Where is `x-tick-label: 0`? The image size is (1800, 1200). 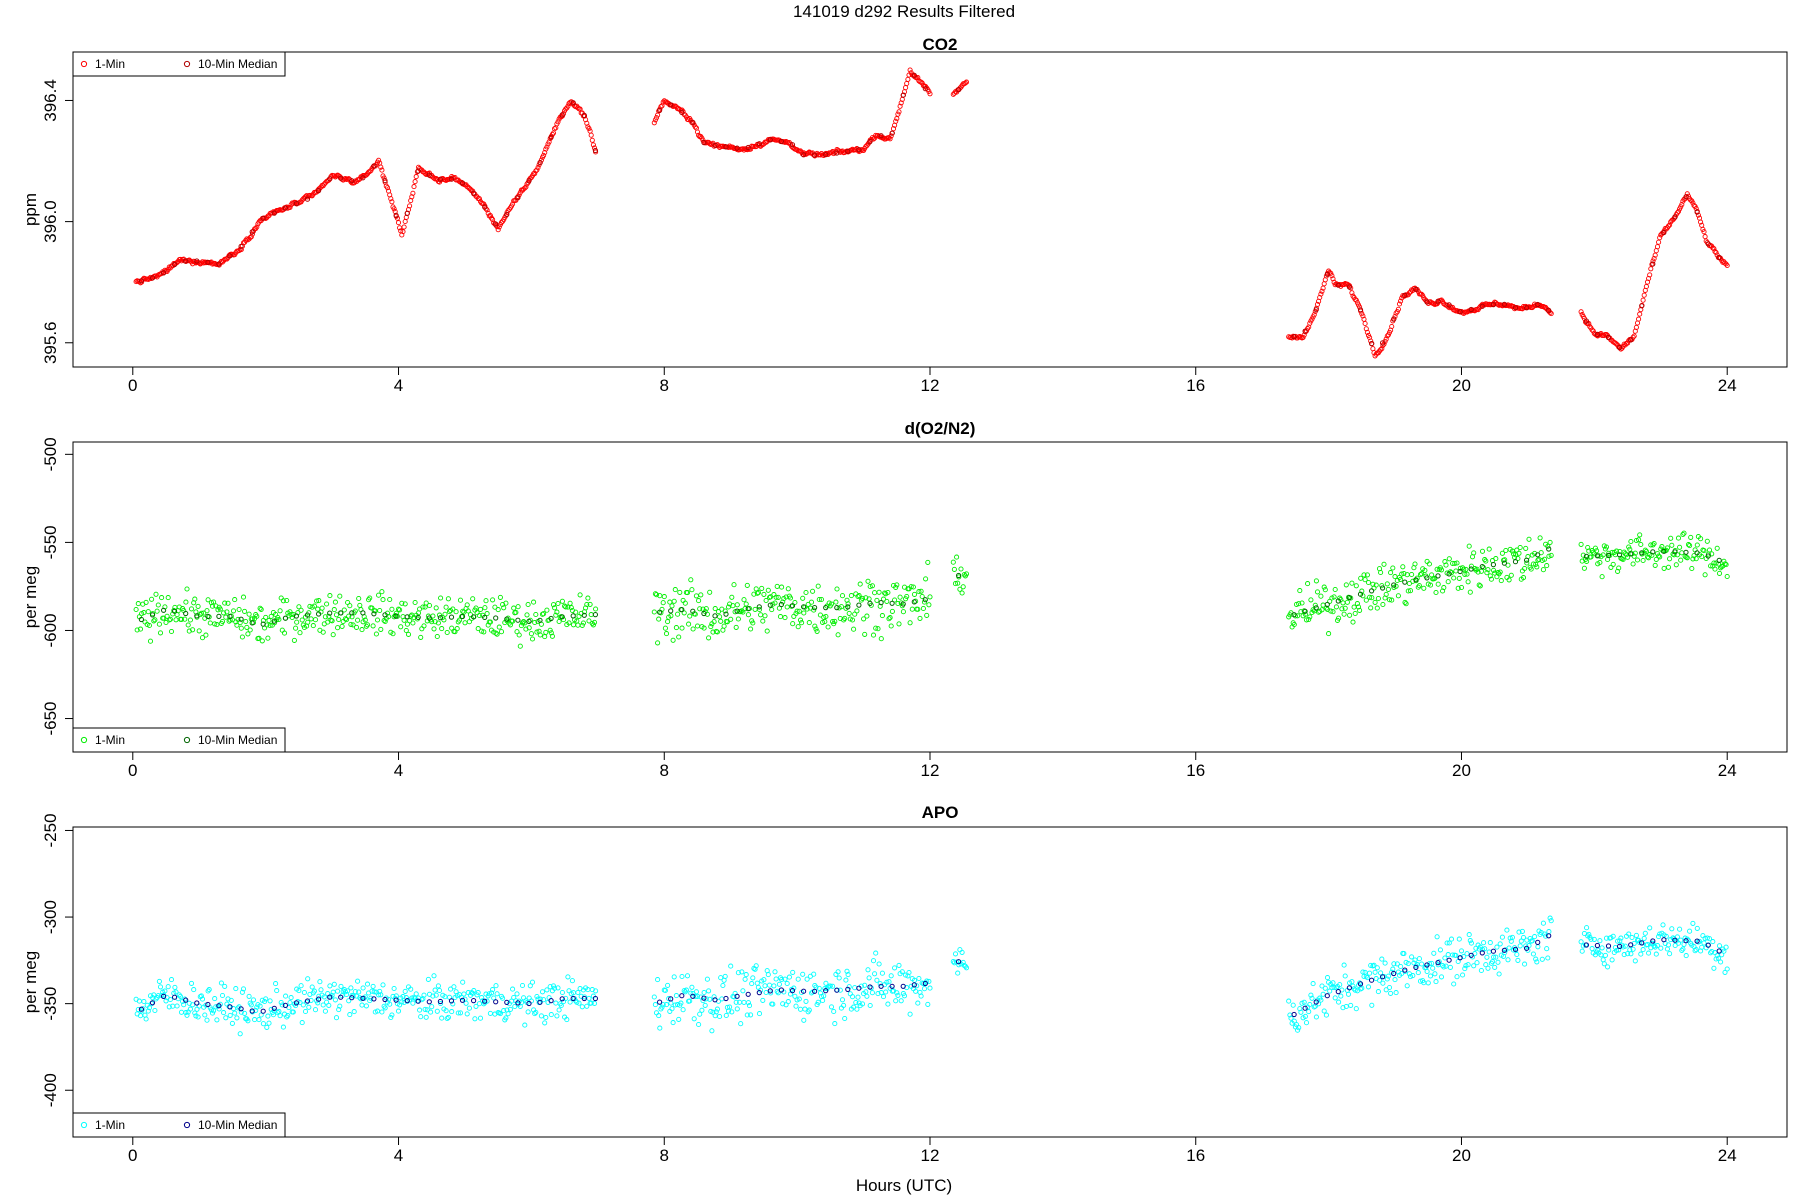 x-tick-label: 0 is located at coordinates (132, 385).